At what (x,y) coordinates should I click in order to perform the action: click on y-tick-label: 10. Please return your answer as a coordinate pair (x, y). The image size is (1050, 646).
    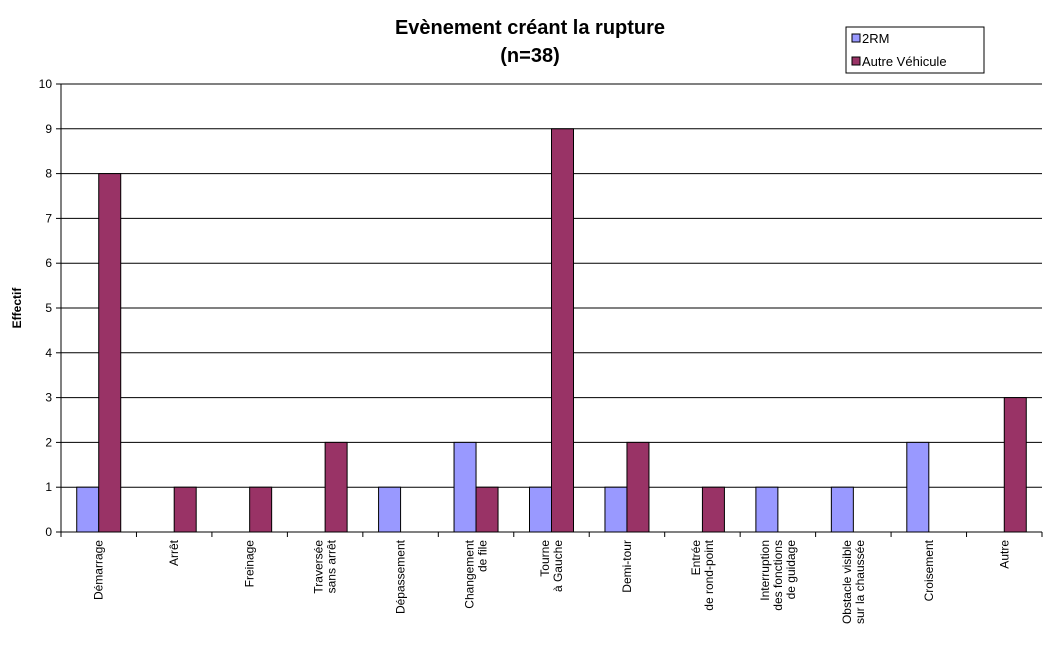
    Looking at the image, I should click on (46, 84).